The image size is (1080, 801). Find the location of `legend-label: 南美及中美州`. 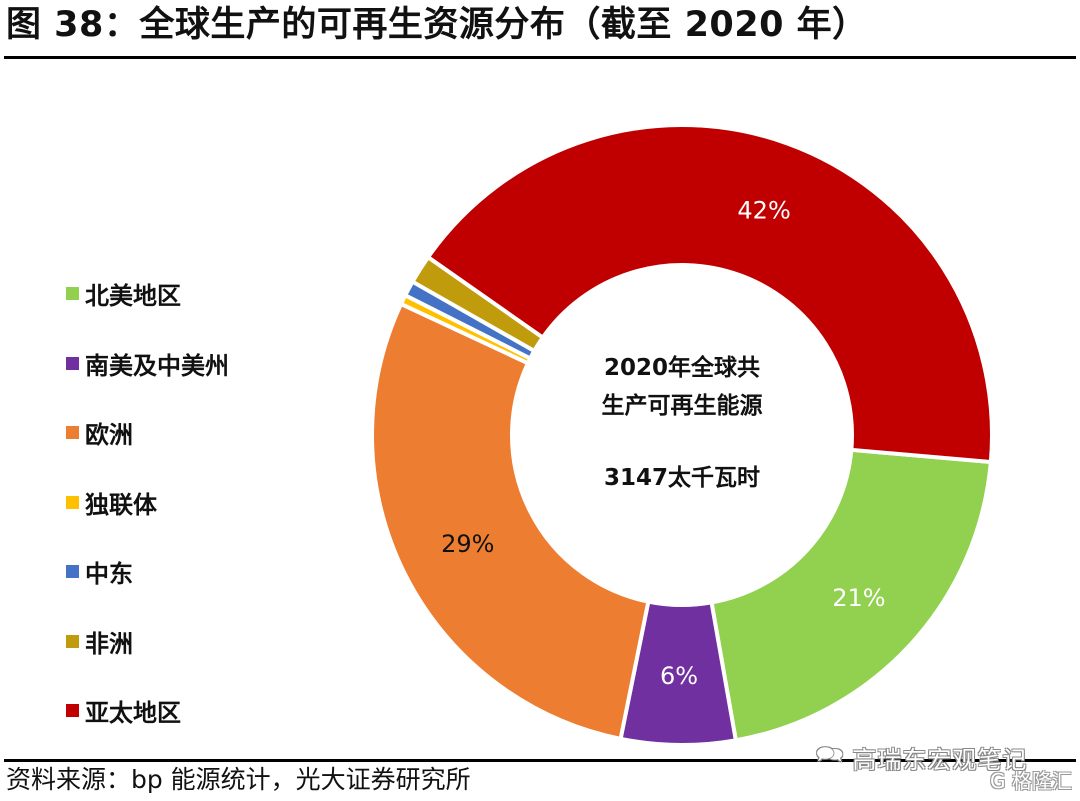

legend-label: 南美及中美州 is located at coordinates (157, 365).